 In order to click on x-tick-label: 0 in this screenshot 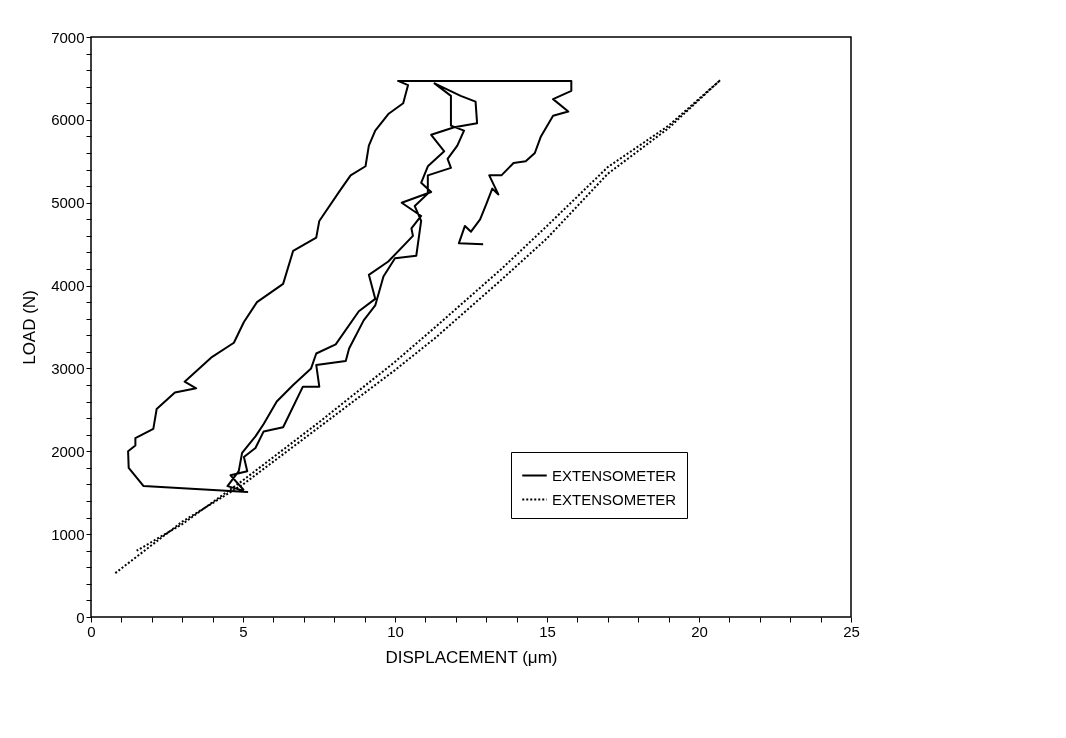, I will do `click(91, 631)`.